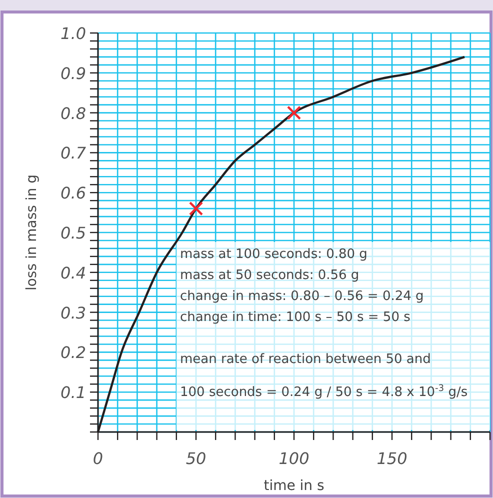 The height and width of the screenshot is (498, 493). I want to click on x-tick-label: 100, so click(294, 458).